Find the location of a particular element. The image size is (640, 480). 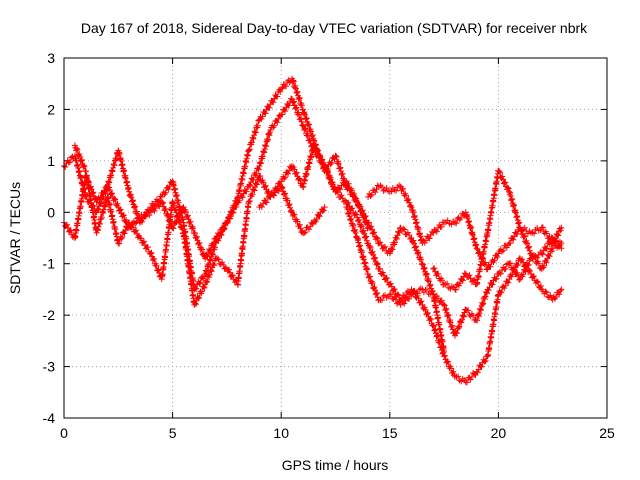

x-tick-label: 15 is located at coordinates (390, 433).